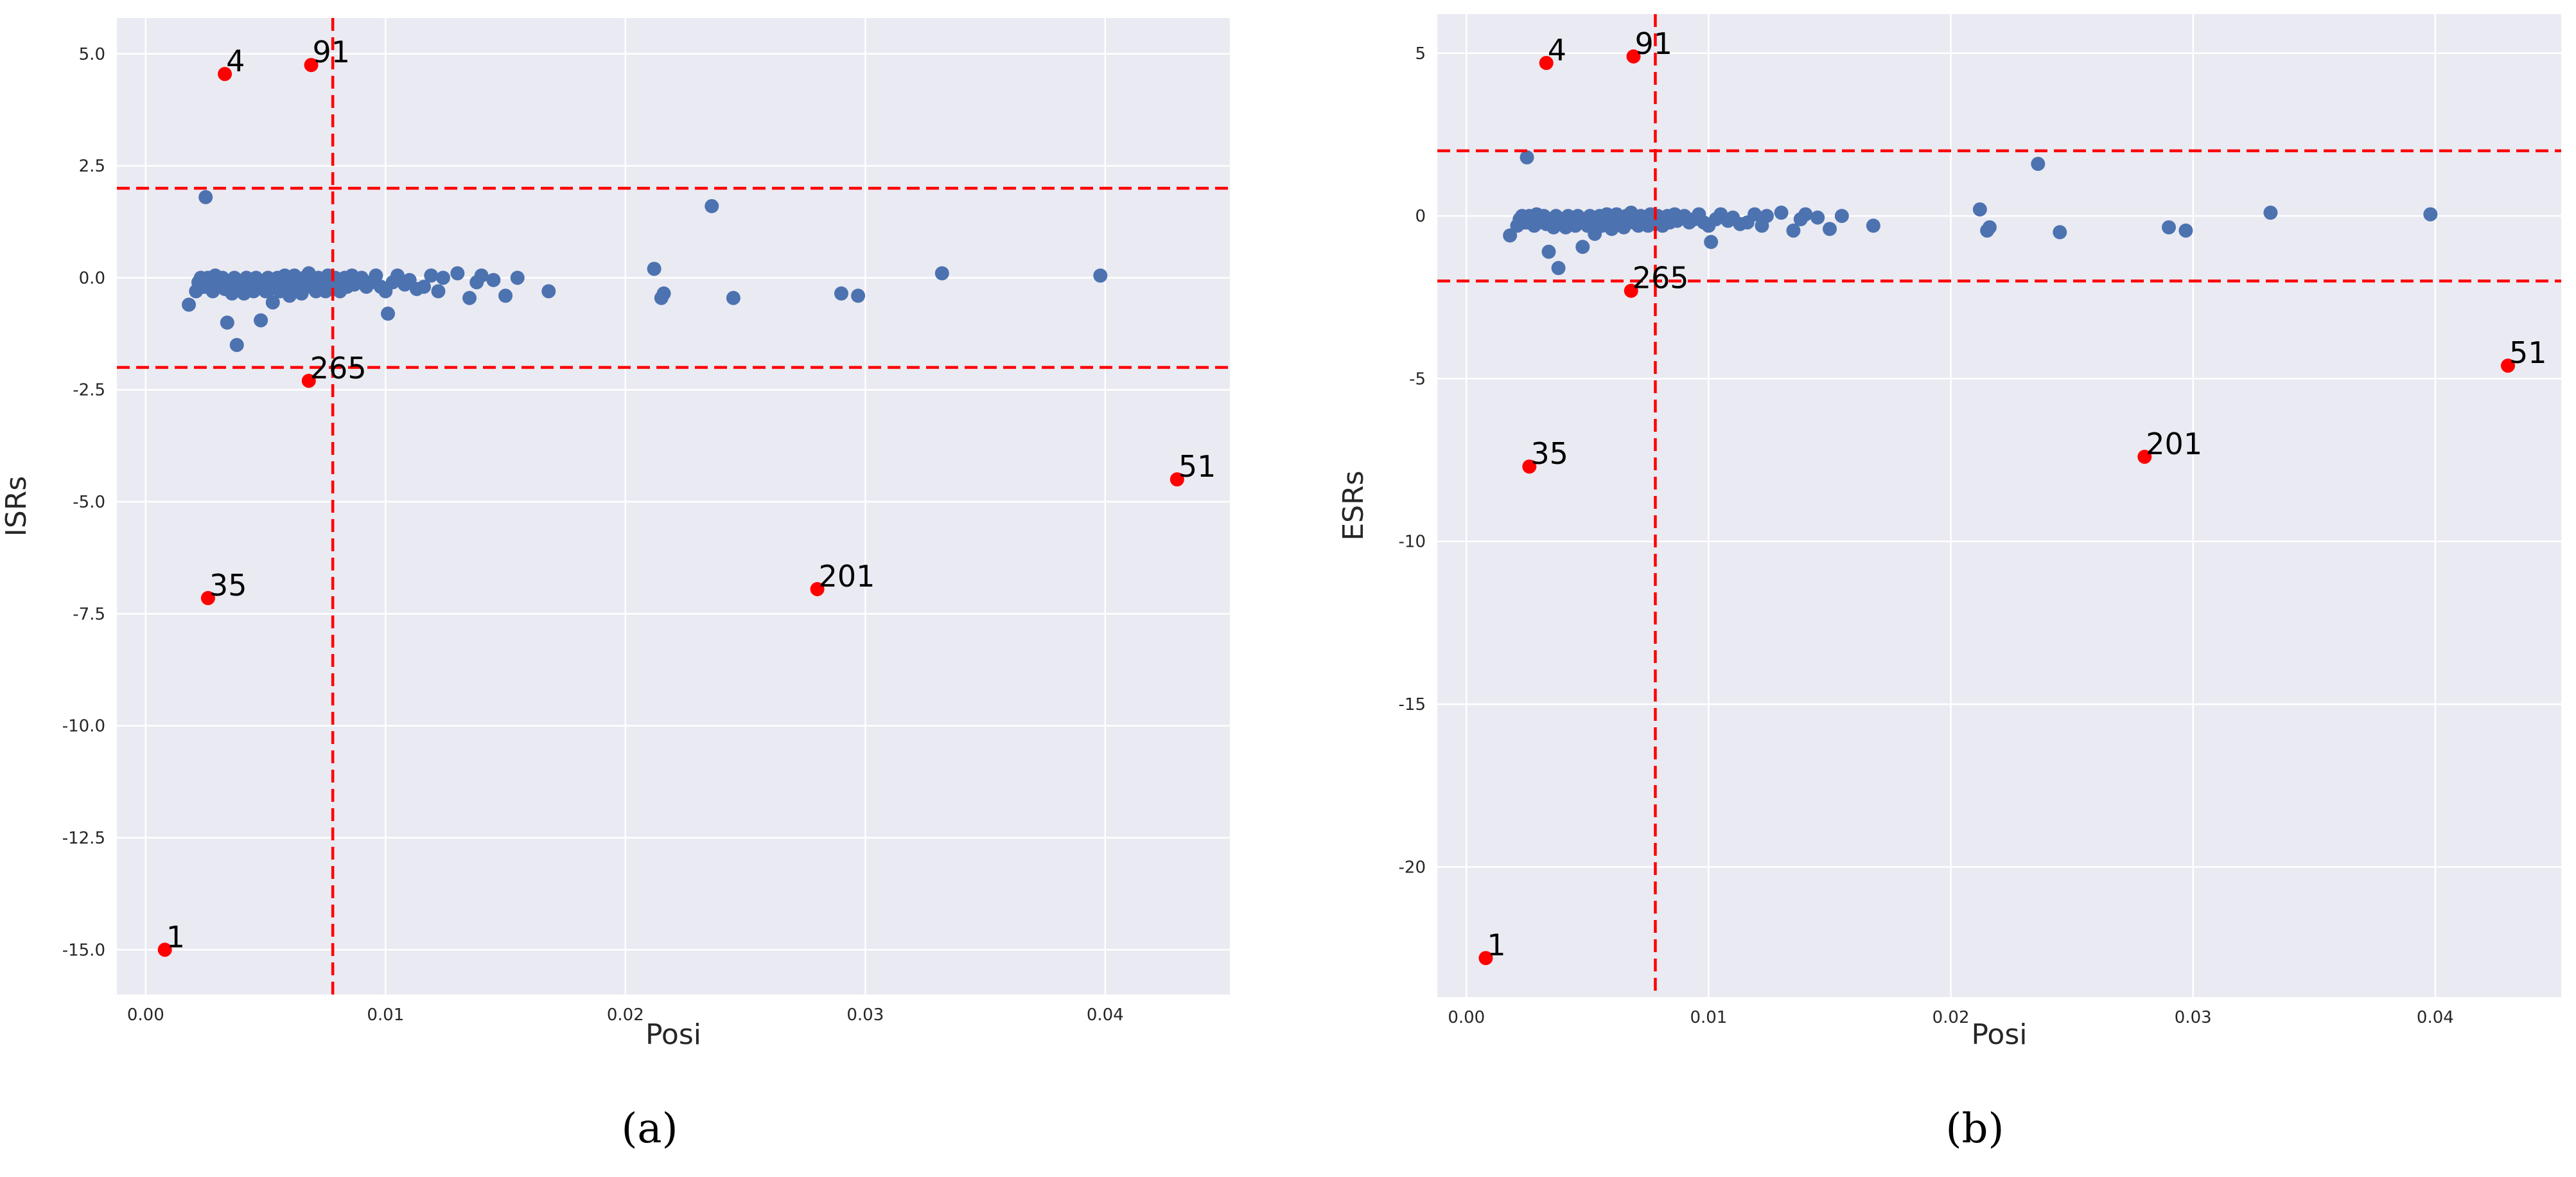 Image resolution: width=2576 pixels, height=1177 pixels. What do you see at coordinates (1557, 50) in the screenshot?
I see `chart-b-outlier-label: 4` at bounding box center [1557, 50].